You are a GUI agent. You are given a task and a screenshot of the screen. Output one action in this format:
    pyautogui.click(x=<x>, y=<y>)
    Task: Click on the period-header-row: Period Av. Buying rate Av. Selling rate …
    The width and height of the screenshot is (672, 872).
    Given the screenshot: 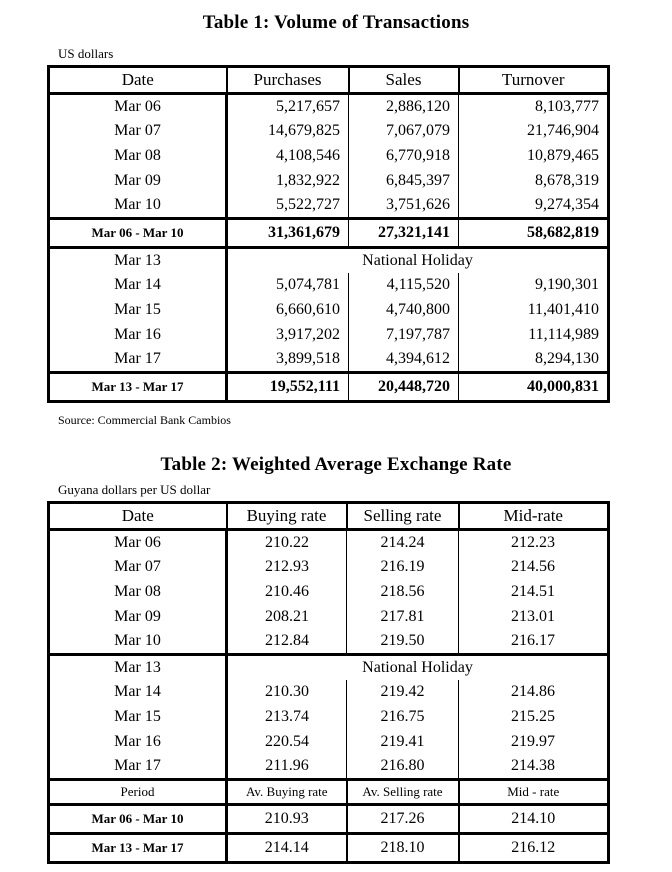 What is the action you would take?
    pyautogui.click(x=328, y=792)
    